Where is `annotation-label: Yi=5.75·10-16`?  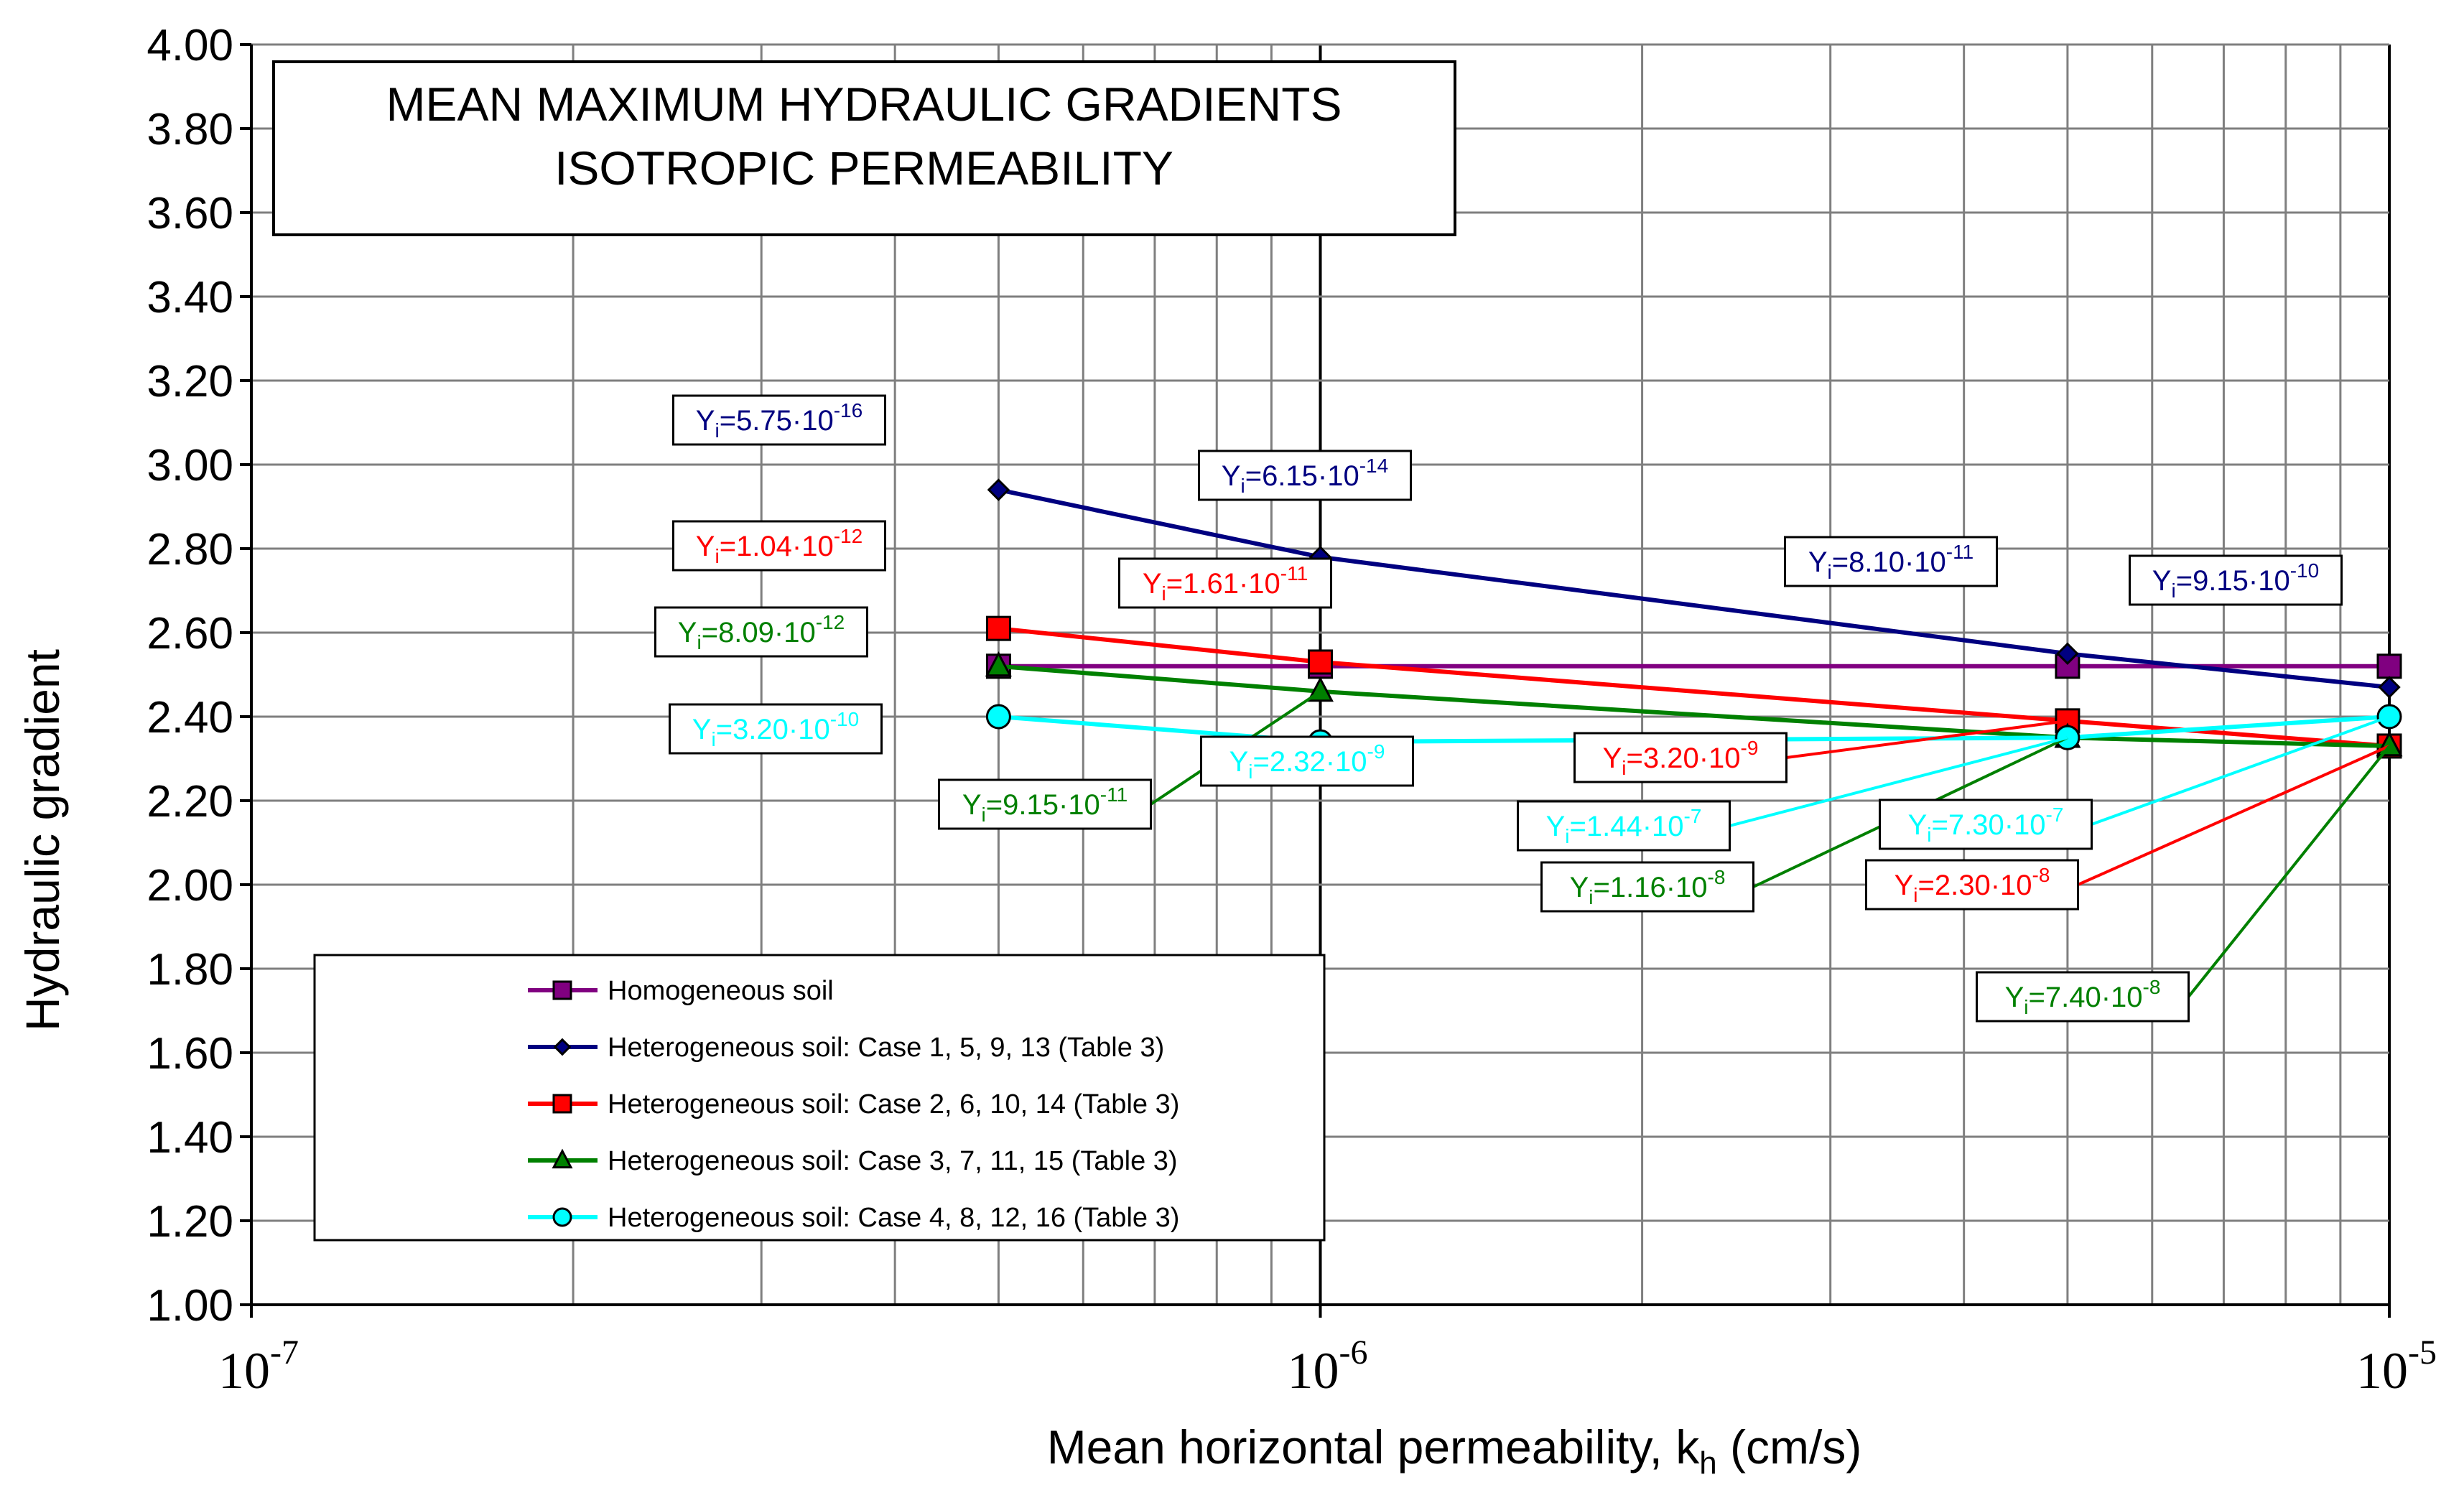
annotation-label: Yi=5.75·10-16 is located at coordinates (779, 420).